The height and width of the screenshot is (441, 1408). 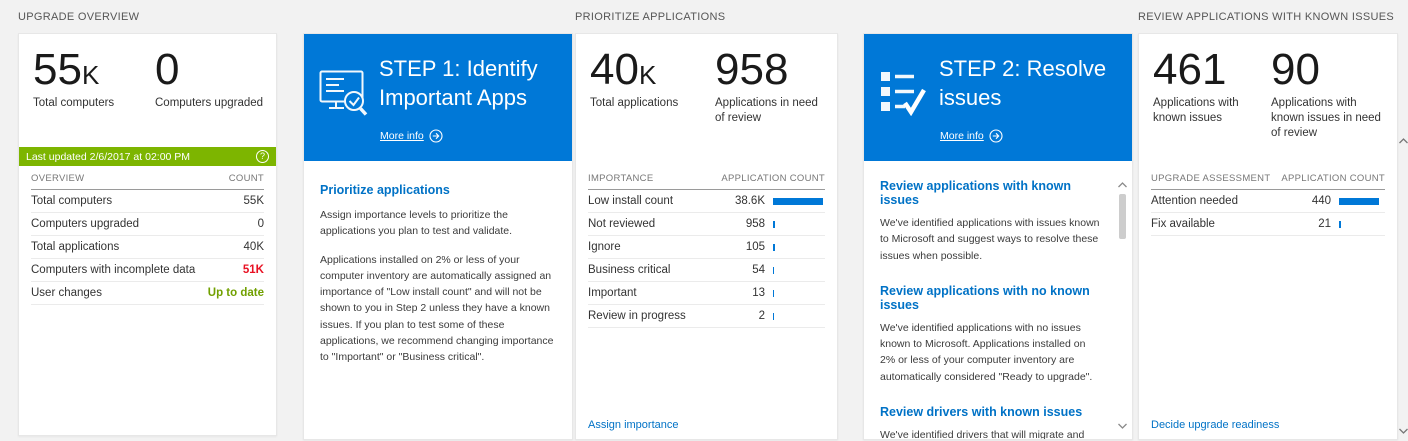 What do you see at coordinates (1403, 431) in the screenshot?
I see `page-scroll-down-icon` at bounding box center [1403, 431].